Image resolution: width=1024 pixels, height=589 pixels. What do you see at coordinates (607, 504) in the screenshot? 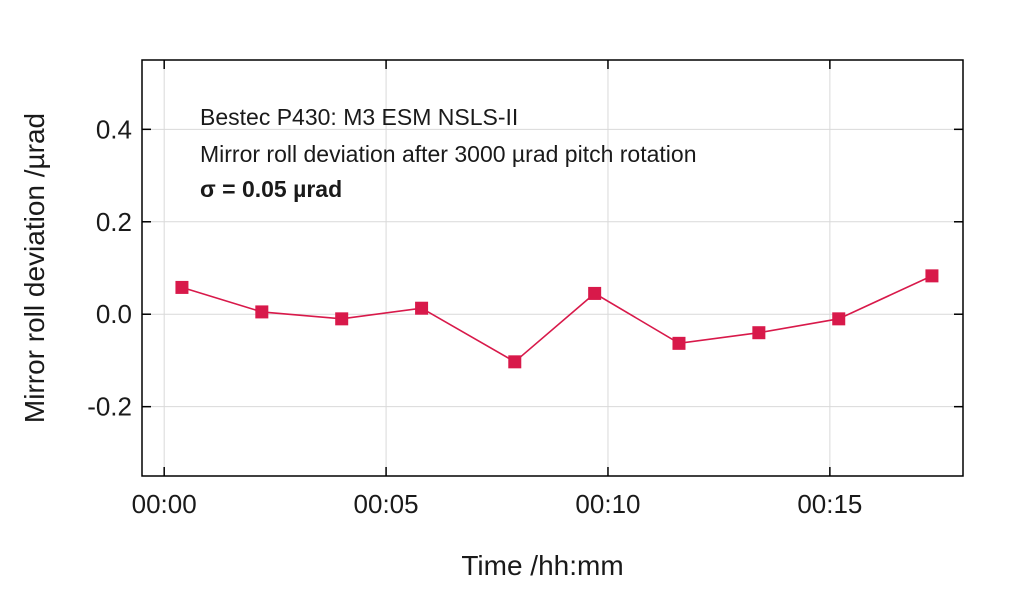
I see `x-tick-label: 00:10` at bounding box center [607, 504].